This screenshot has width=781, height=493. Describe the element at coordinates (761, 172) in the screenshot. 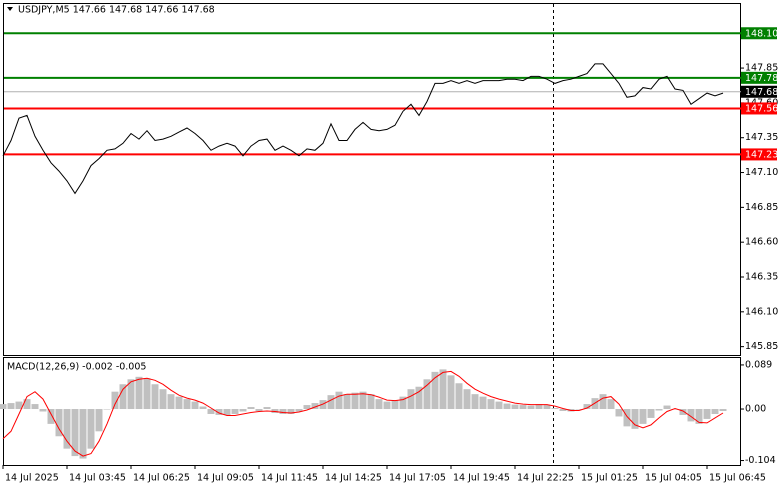

I see `y-tick-label: 147.10` at that location.